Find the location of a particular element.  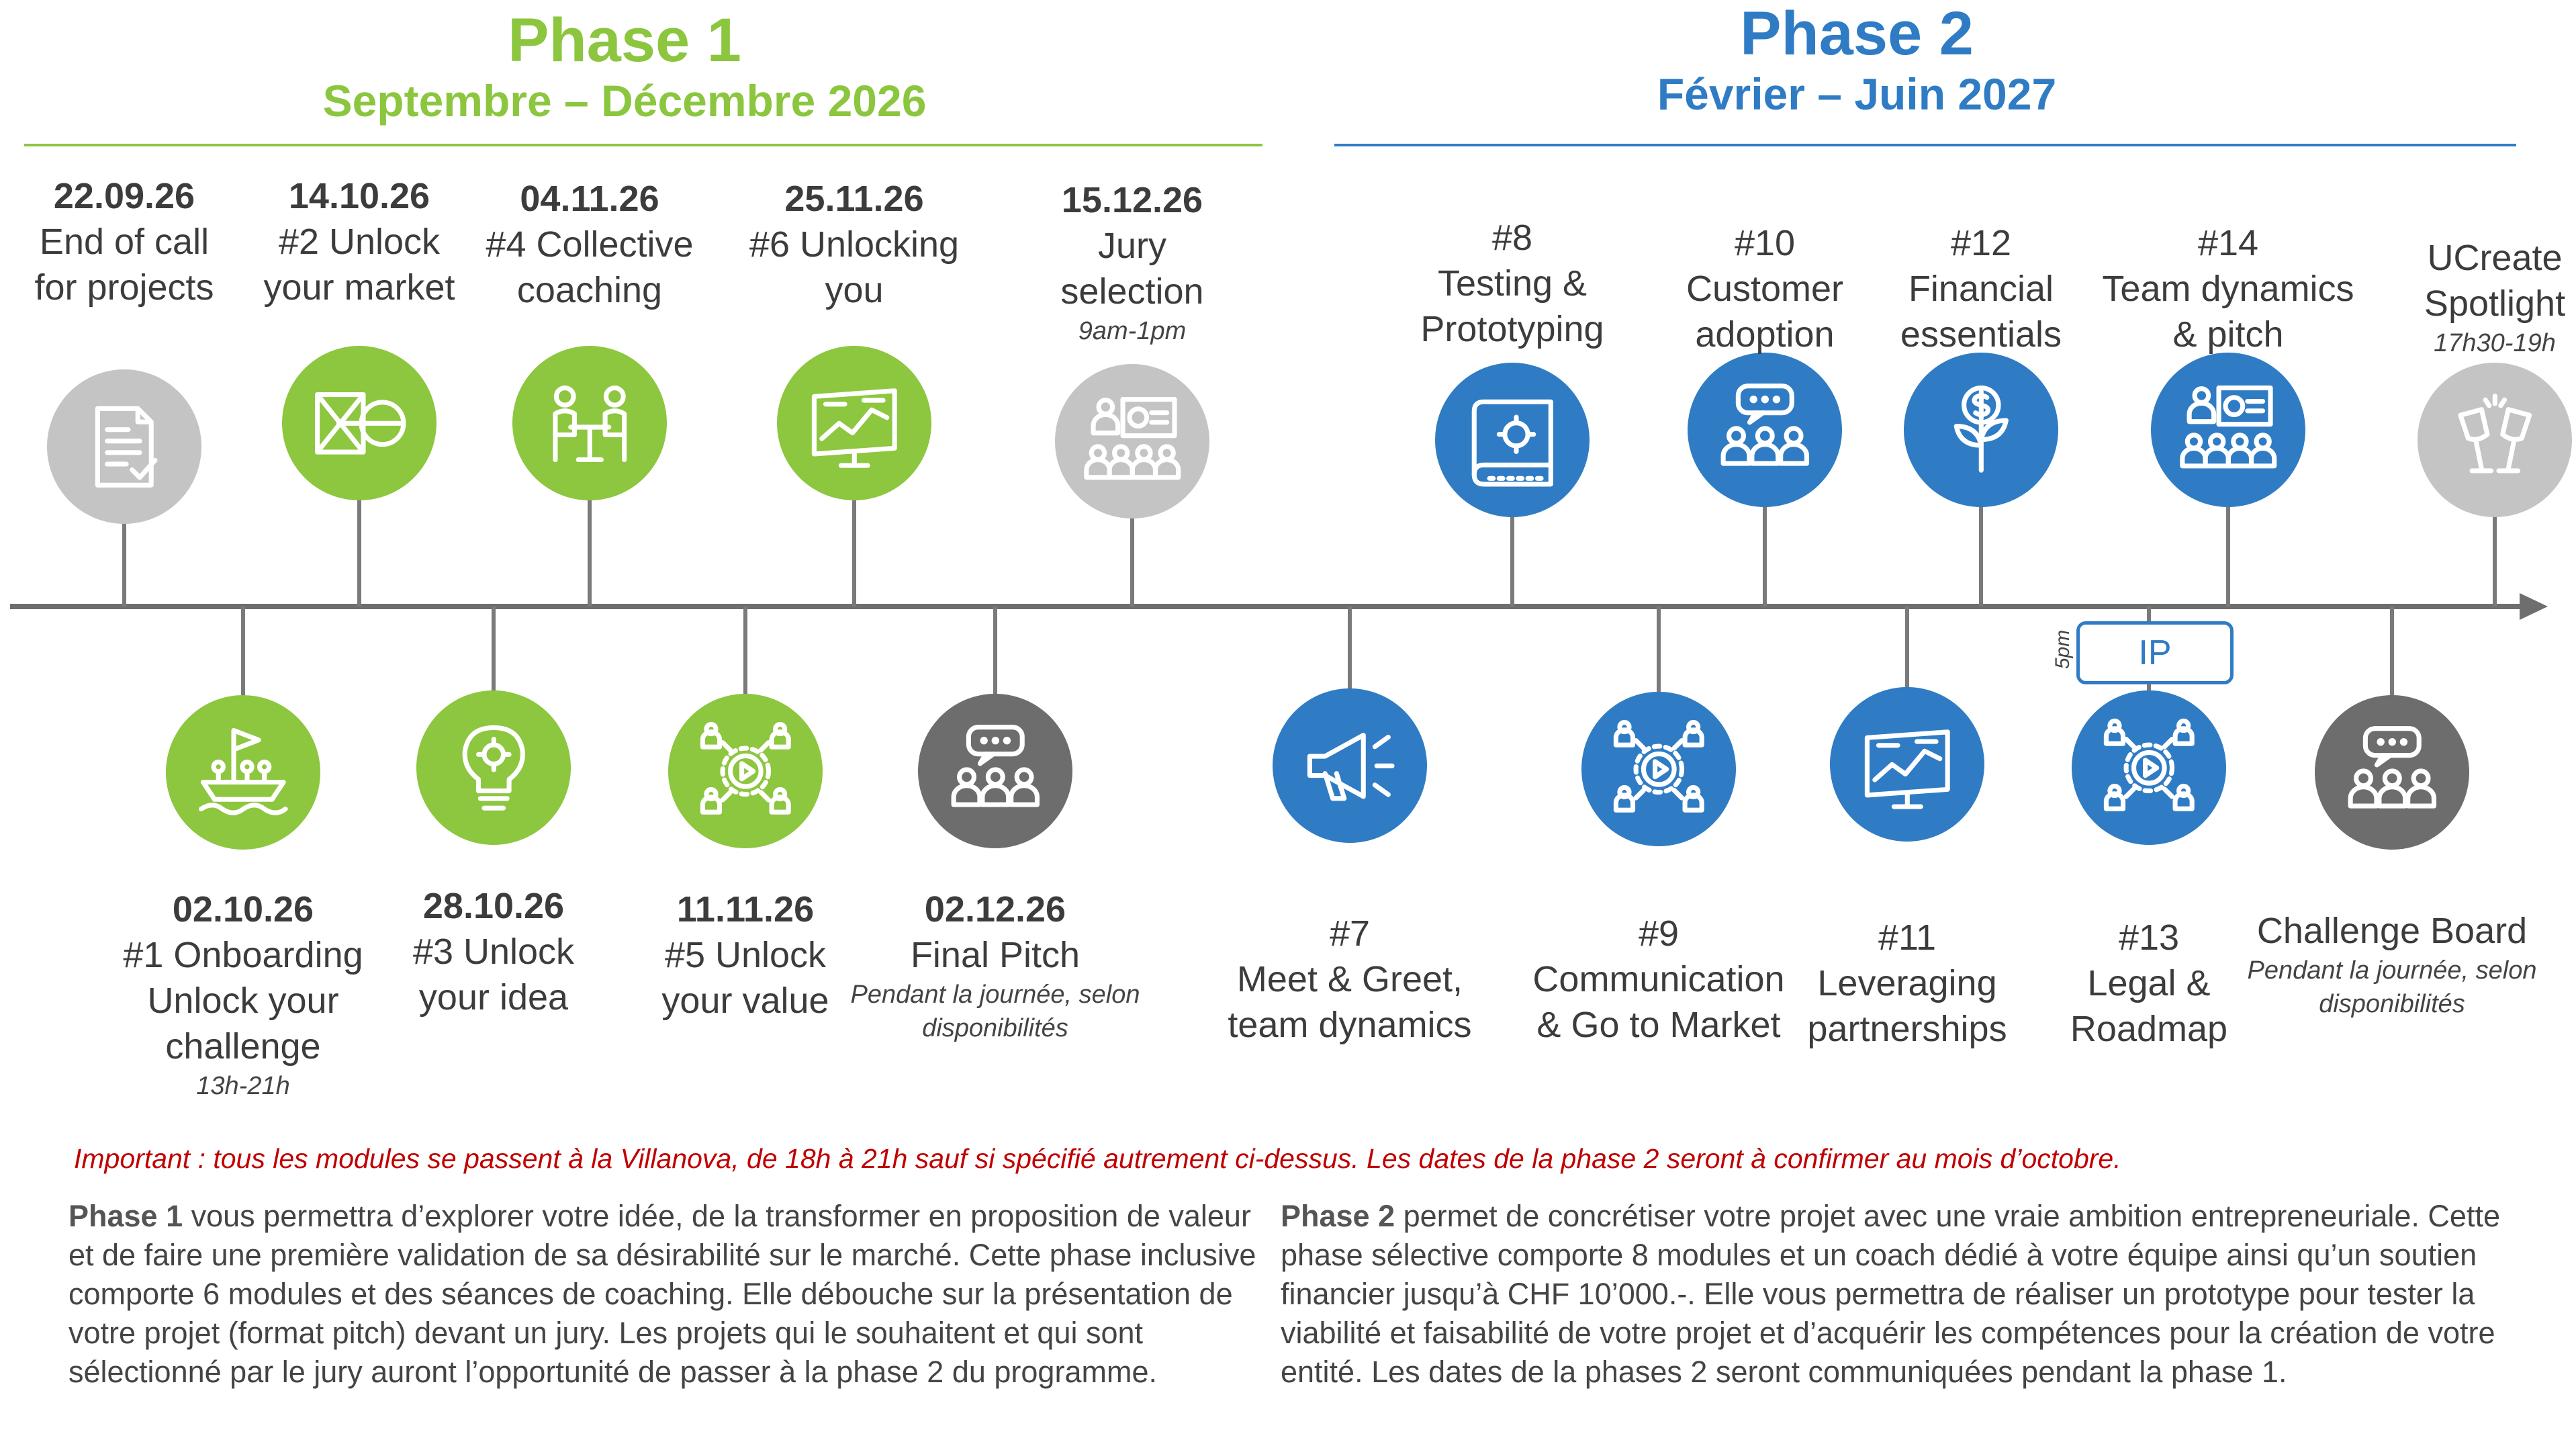

event-date: 04.11.26 is located at coordinates (589, 199).